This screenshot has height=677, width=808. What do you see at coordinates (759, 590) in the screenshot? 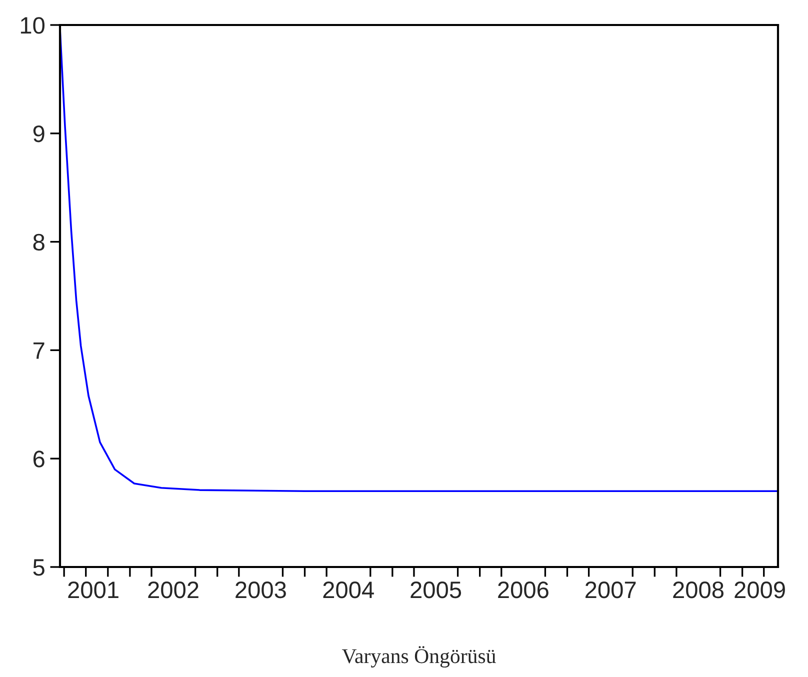
I see `x-tick-label: 2009` at bounding box center [759, 590].